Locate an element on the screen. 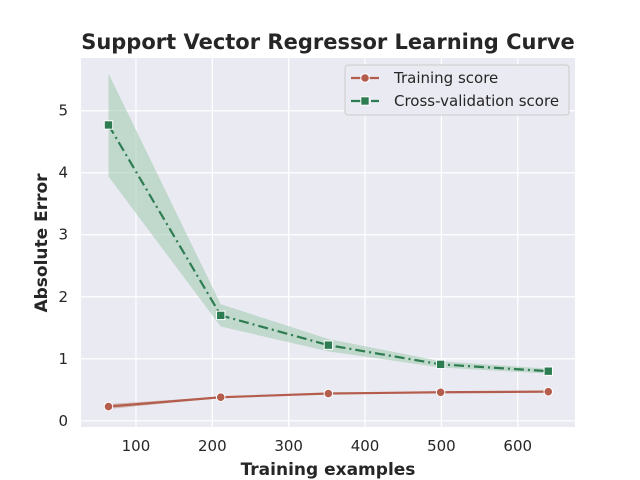  y-tick-label: 3 is located at coordinates (63, 235).